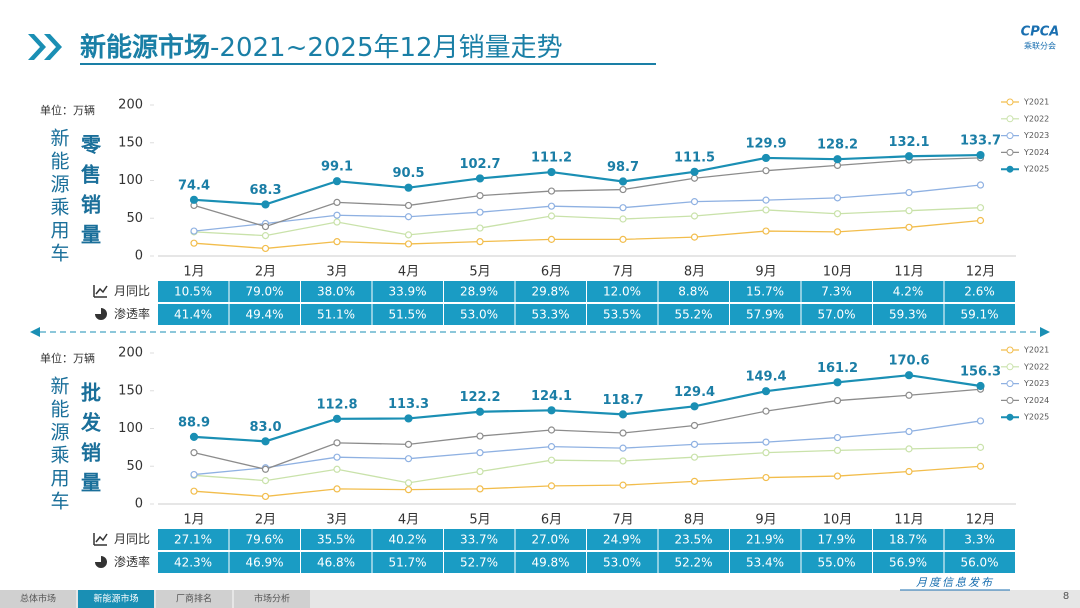 This screenshot has width=1080, height=608. What do you see at coordinates (551, 158) in the screenshot?
I see `value-label: 111.2` at bounding box center [551, 158].